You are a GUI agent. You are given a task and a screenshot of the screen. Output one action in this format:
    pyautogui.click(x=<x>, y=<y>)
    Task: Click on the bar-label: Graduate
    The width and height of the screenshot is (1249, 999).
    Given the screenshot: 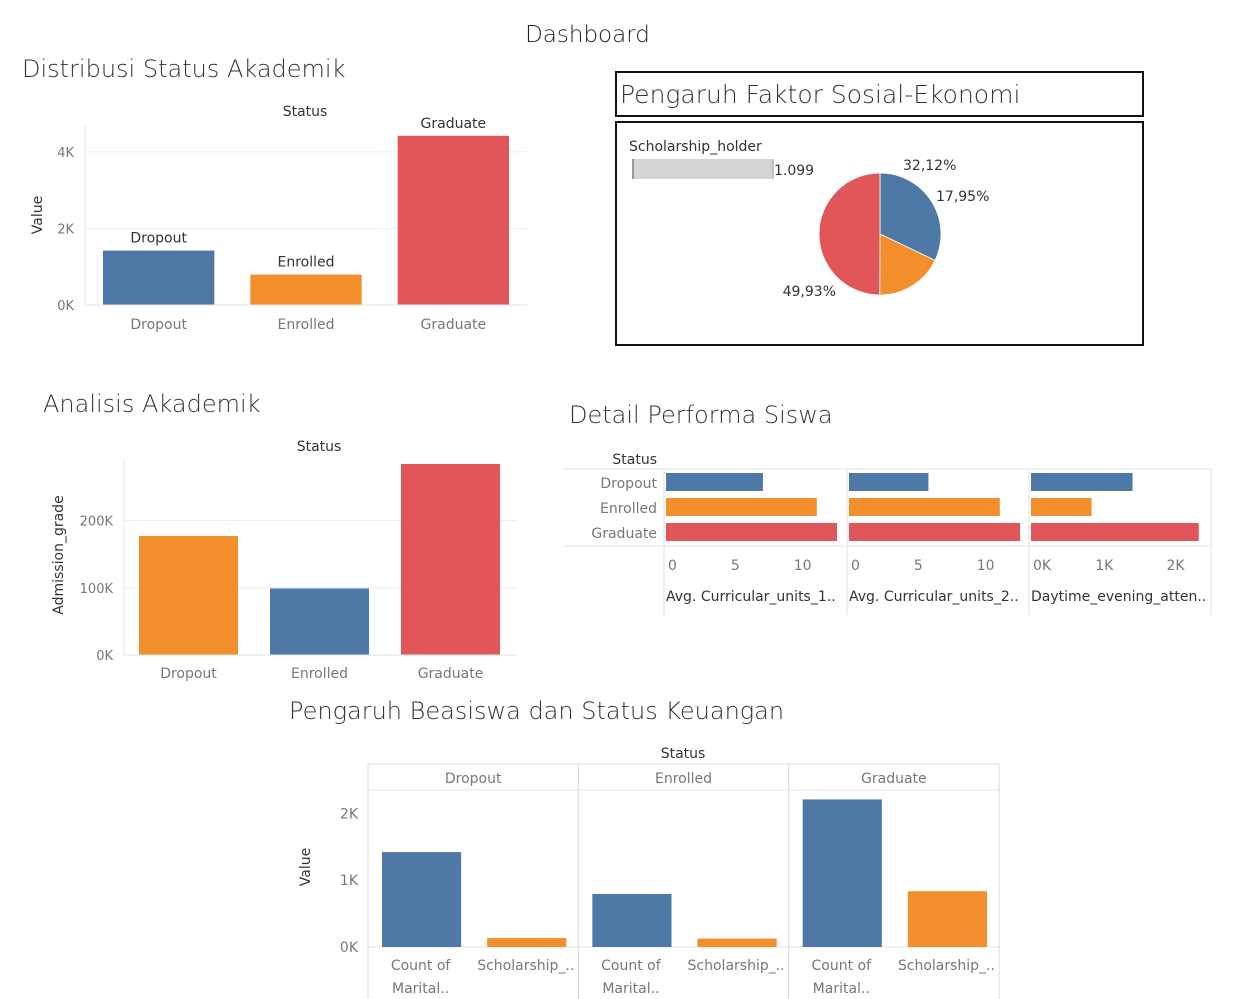 What is the action you would take?
    pyautogui.click(x=454, y=124)
    